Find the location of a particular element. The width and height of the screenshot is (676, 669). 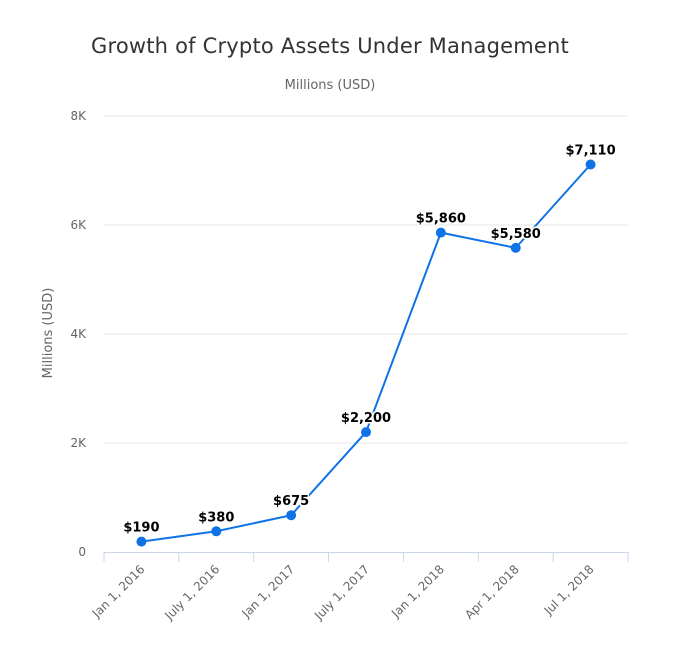

x-tick-label: July 1, 2017 is located at coordinates (341, 592).